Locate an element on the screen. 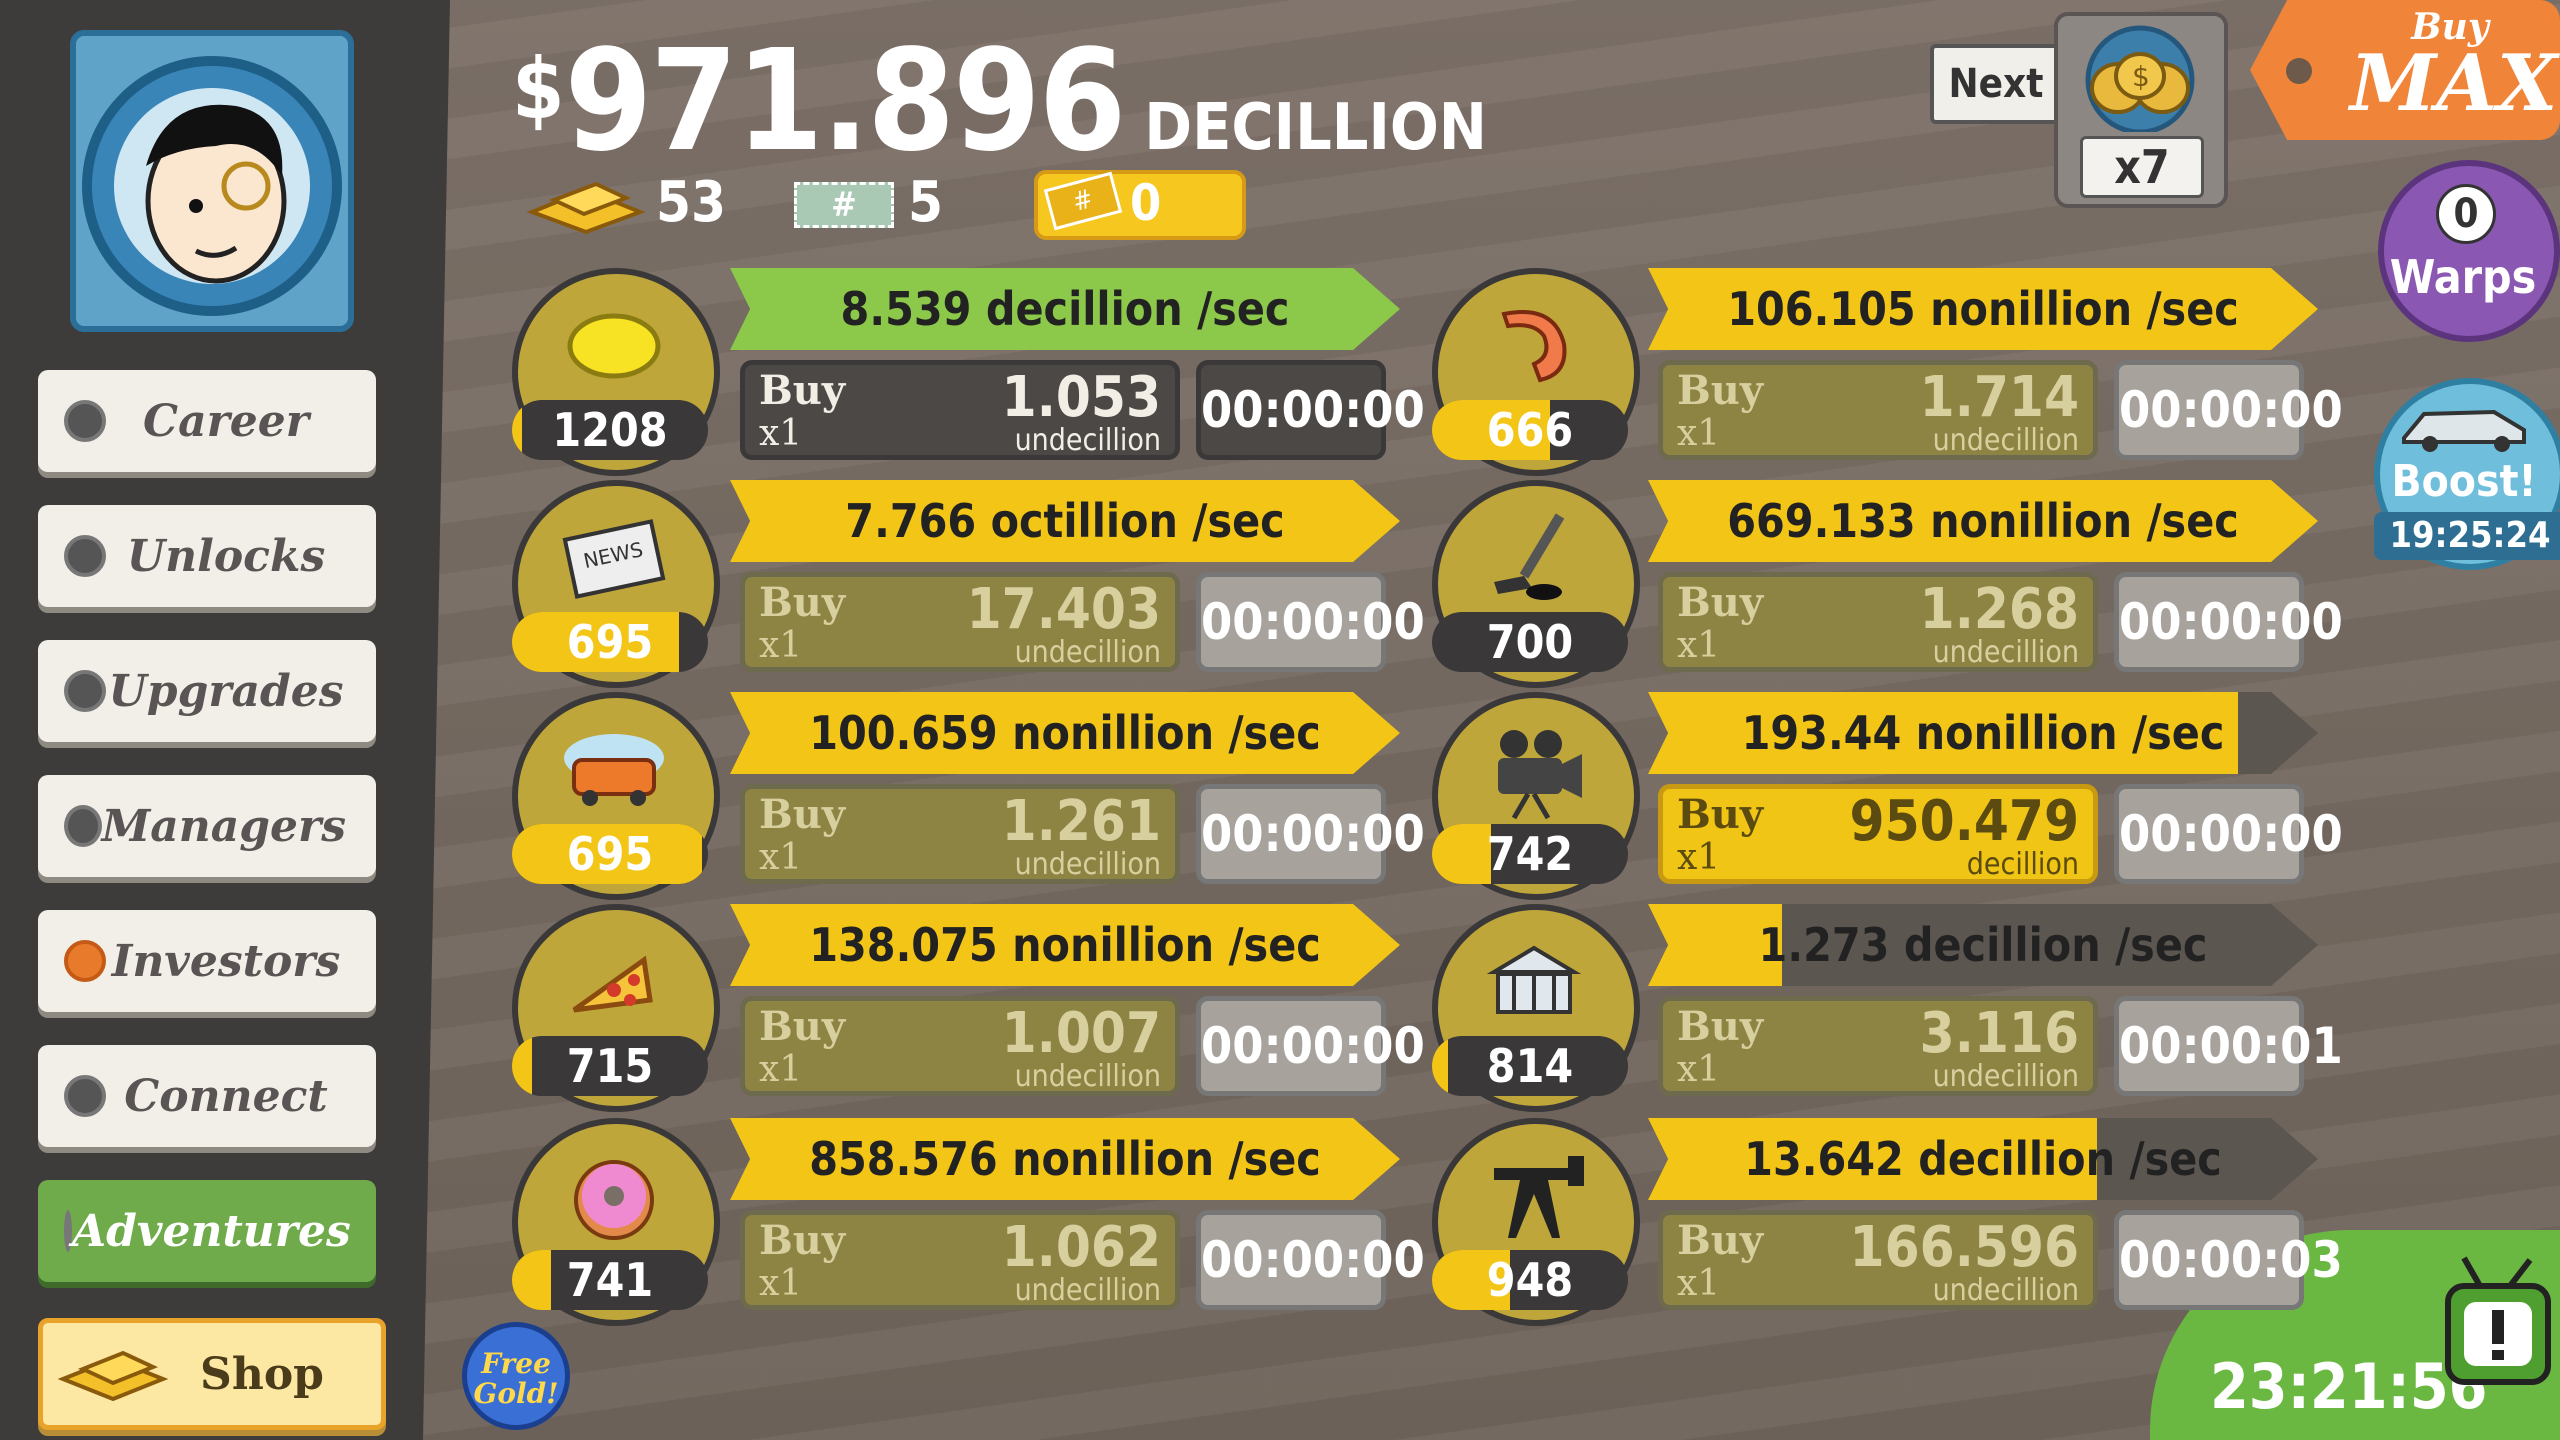 The width and height of the screenshot is (2560, 1440). profit-bar: 193.44 nonillion /sec is located at coordinates (1983, 733).